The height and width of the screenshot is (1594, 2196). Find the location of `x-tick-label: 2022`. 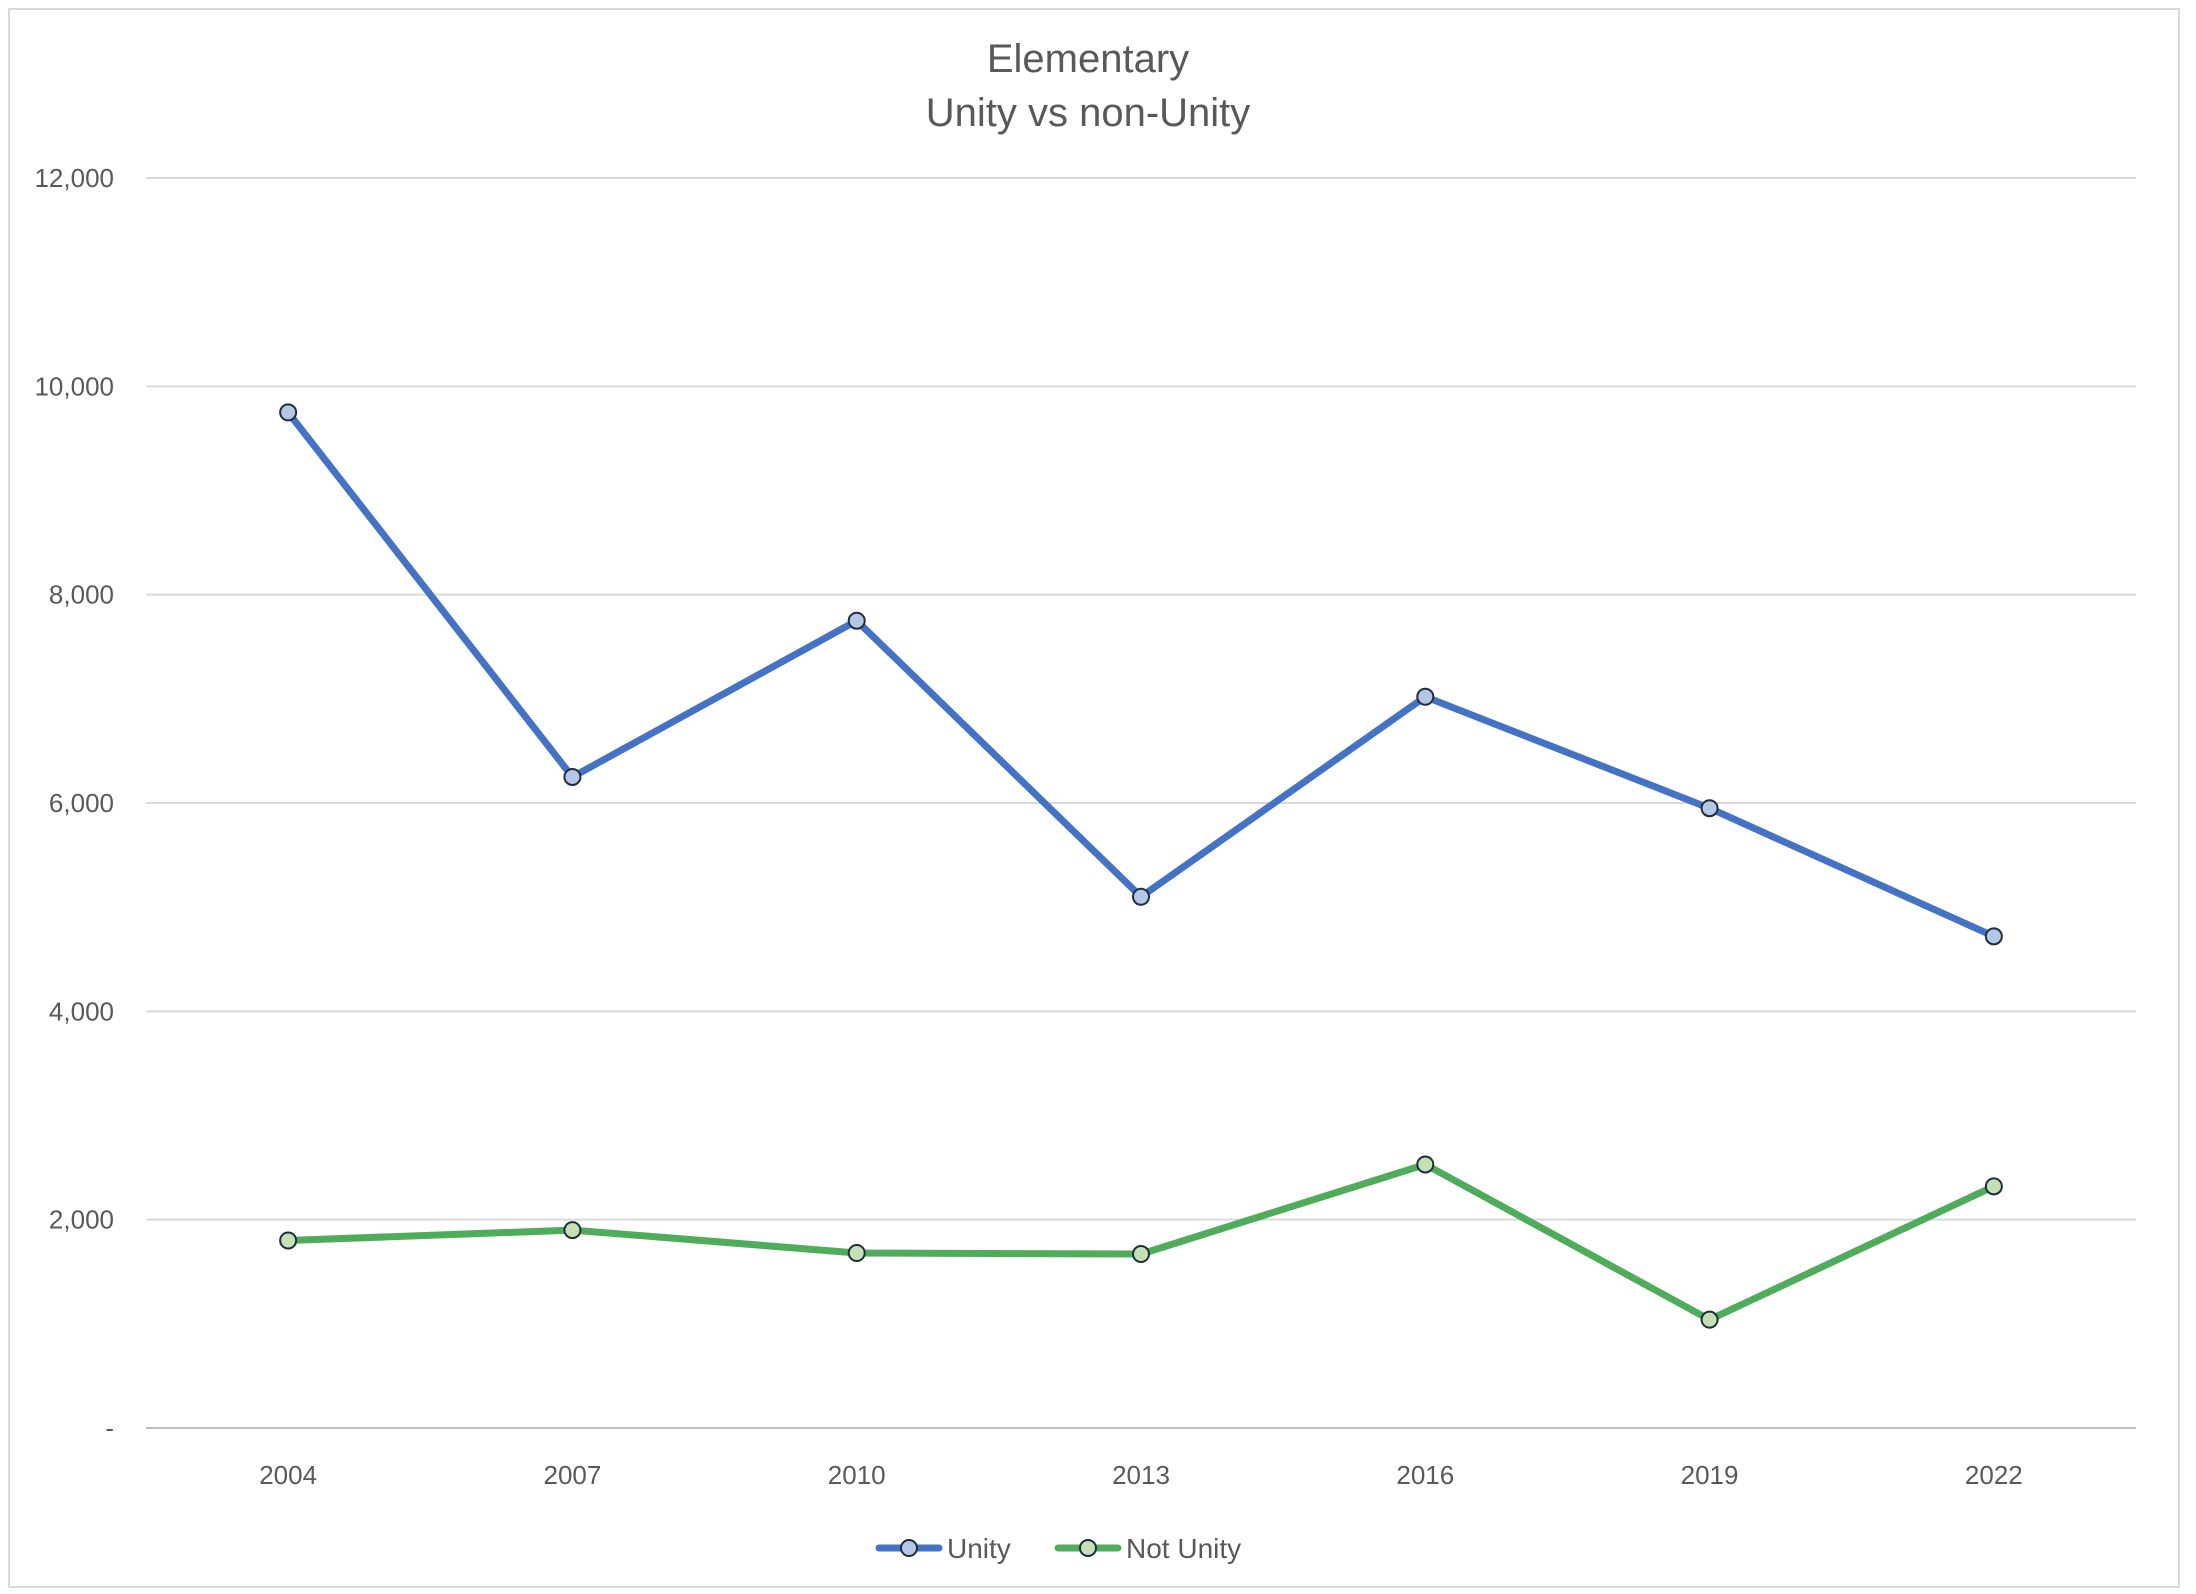

x-tick-label: 2022 is located at coordinates (1994, 1475).